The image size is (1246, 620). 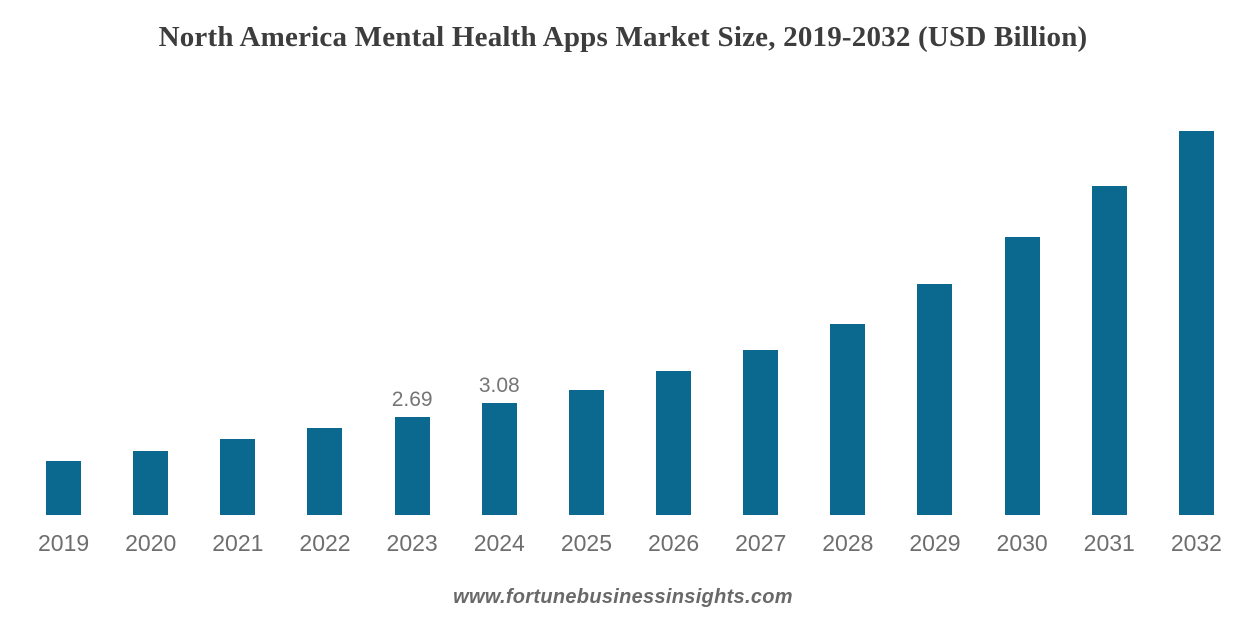 What do you see at coordinates (760, 257) in the screenshot?
I see `bar-group-2027` at bounding box center [760, 257].